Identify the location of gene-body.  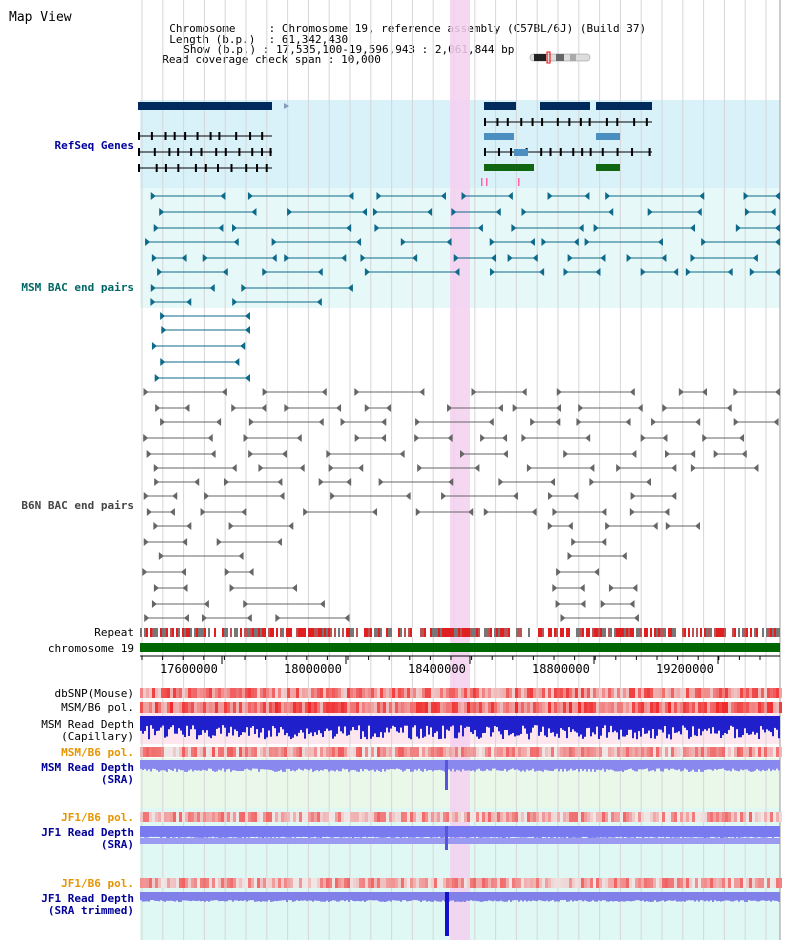
(521, 152).